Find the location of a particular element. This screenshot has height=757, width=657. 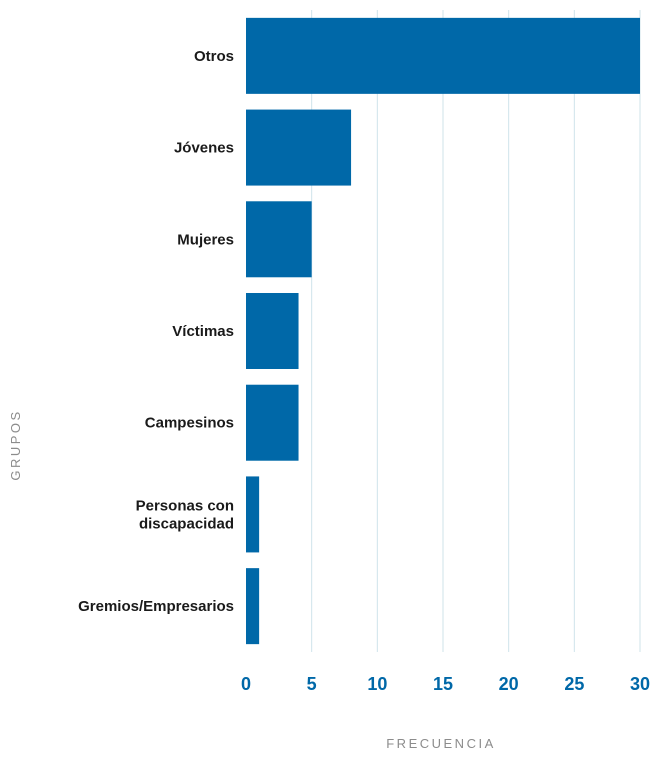

x-tick-label: 5 is located at coordinates (312, 684).